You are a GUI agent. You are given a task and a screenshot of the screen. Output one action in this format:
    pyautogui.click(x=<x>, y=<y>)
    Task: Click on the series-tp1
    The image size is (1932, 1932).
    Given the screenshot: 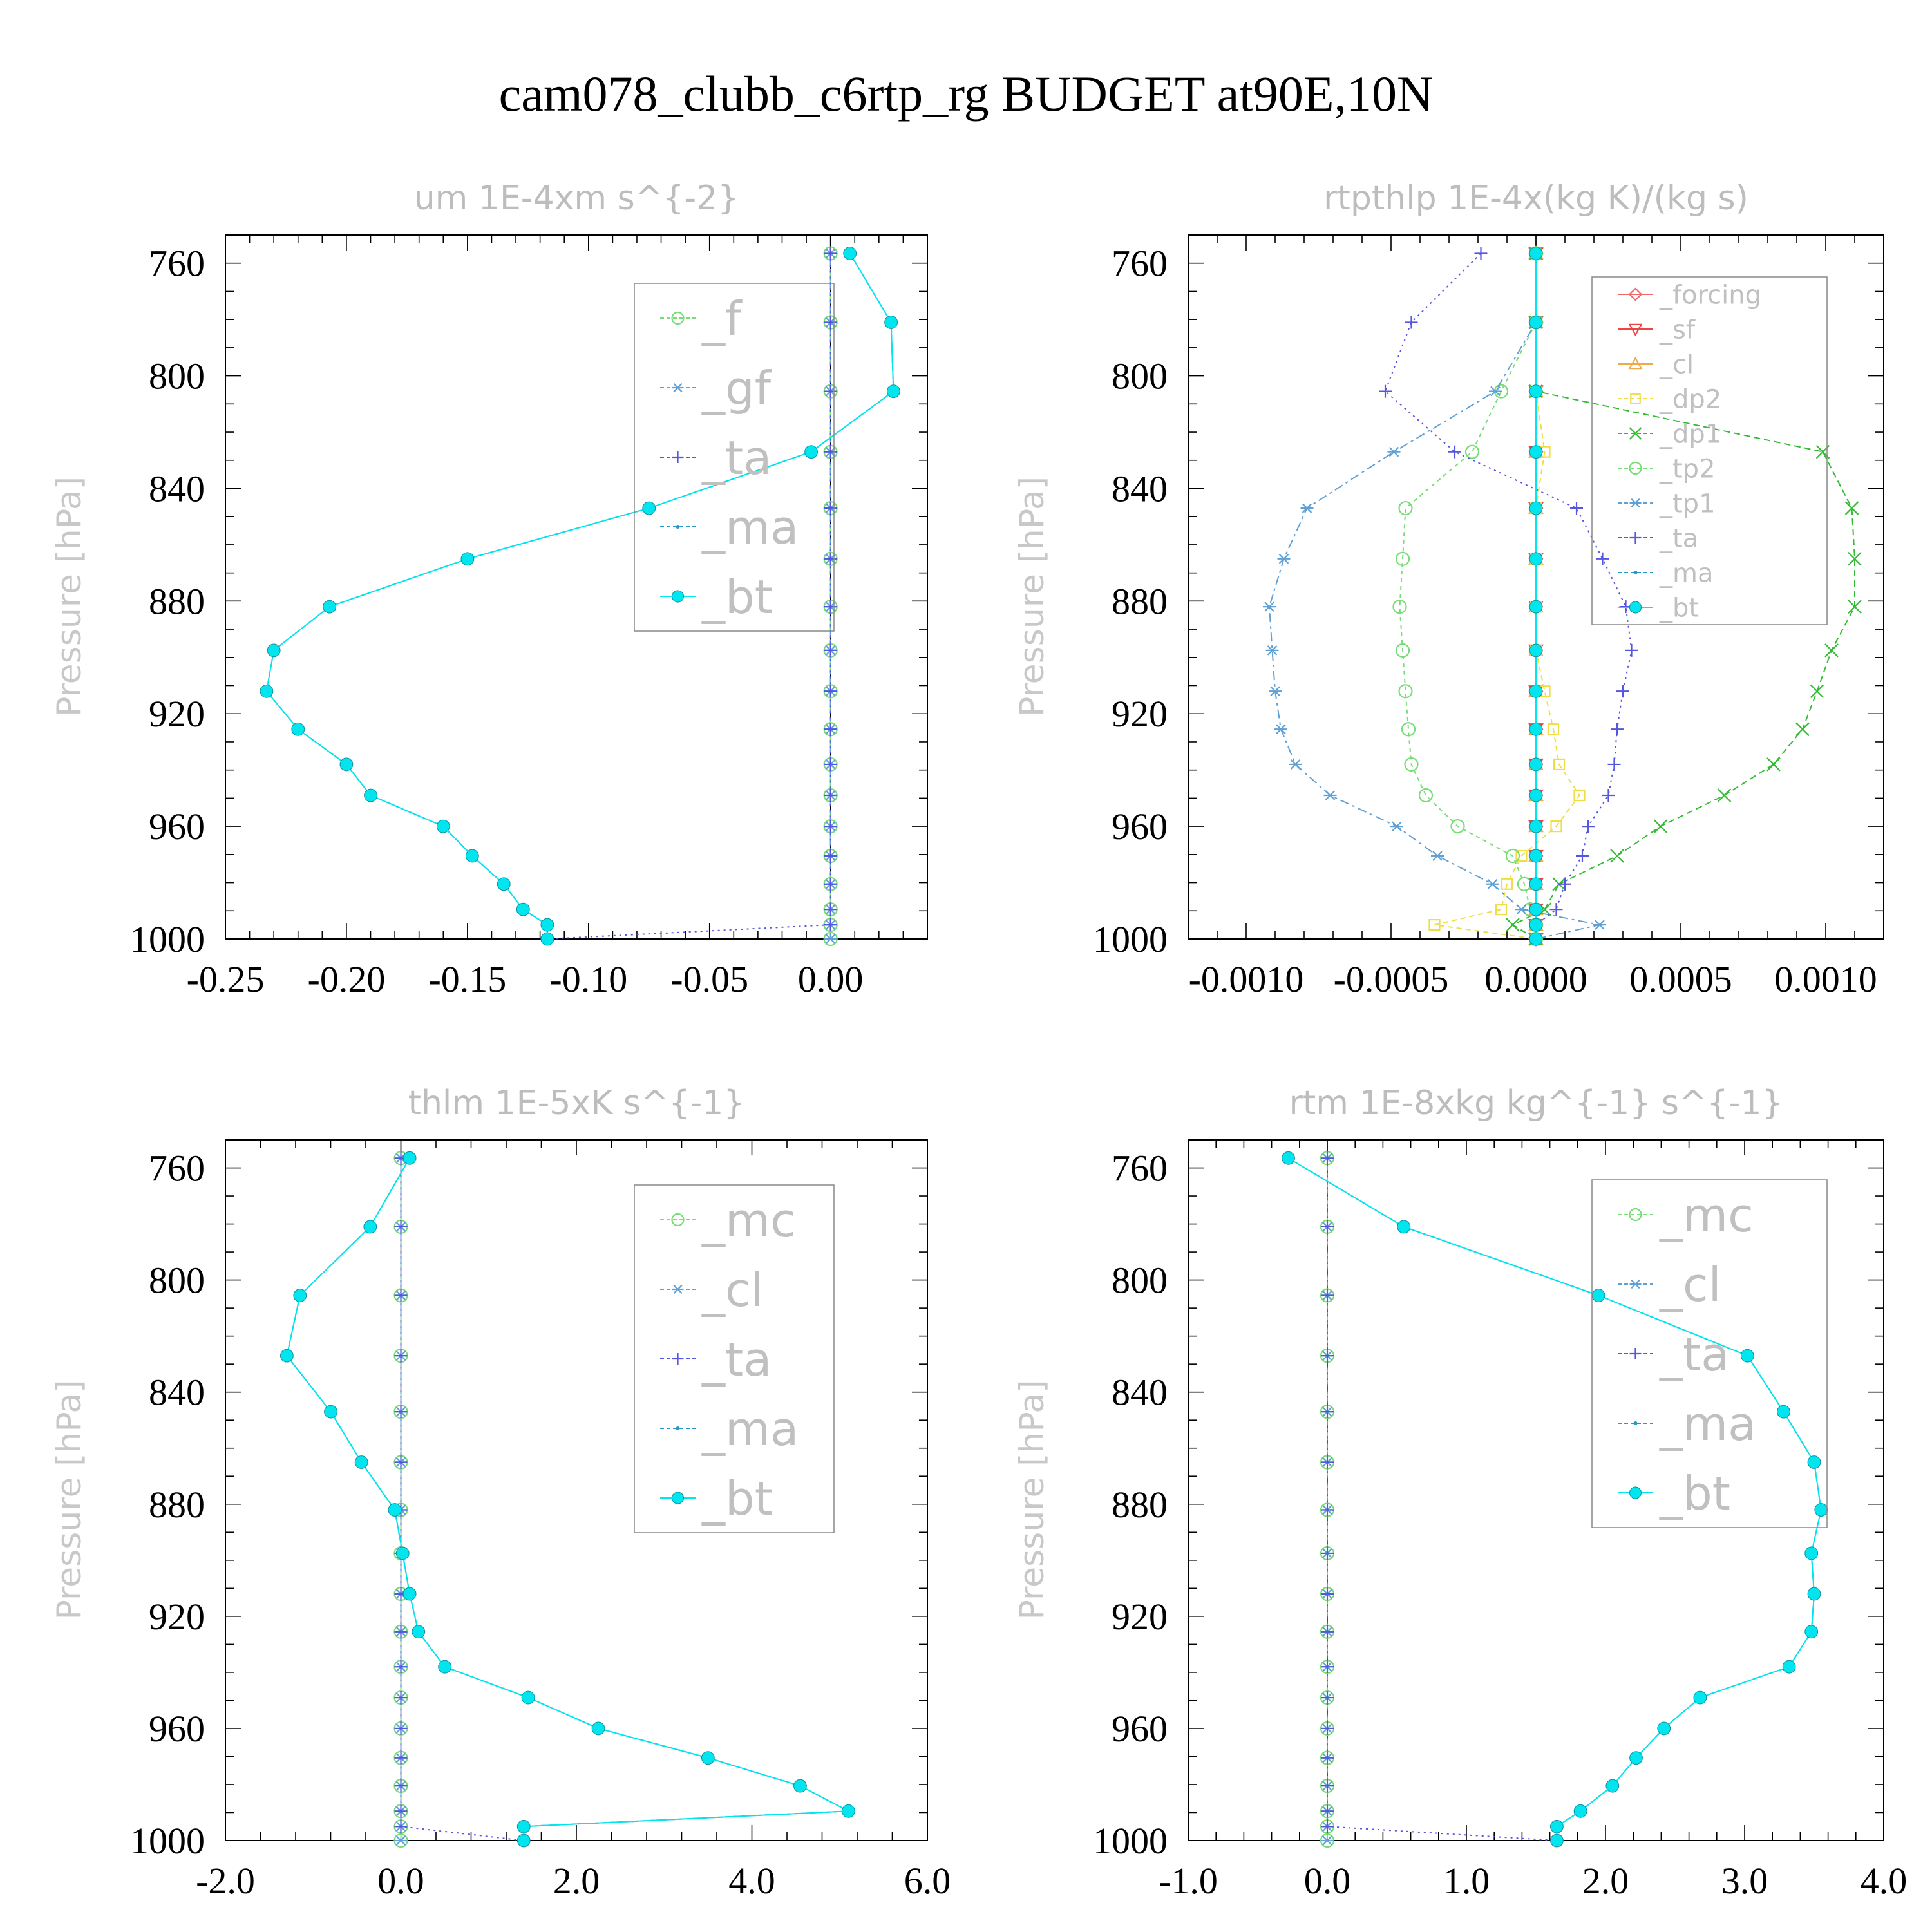 What is the action you would take?
    pyautogui.click(x=1434, y=596)
    